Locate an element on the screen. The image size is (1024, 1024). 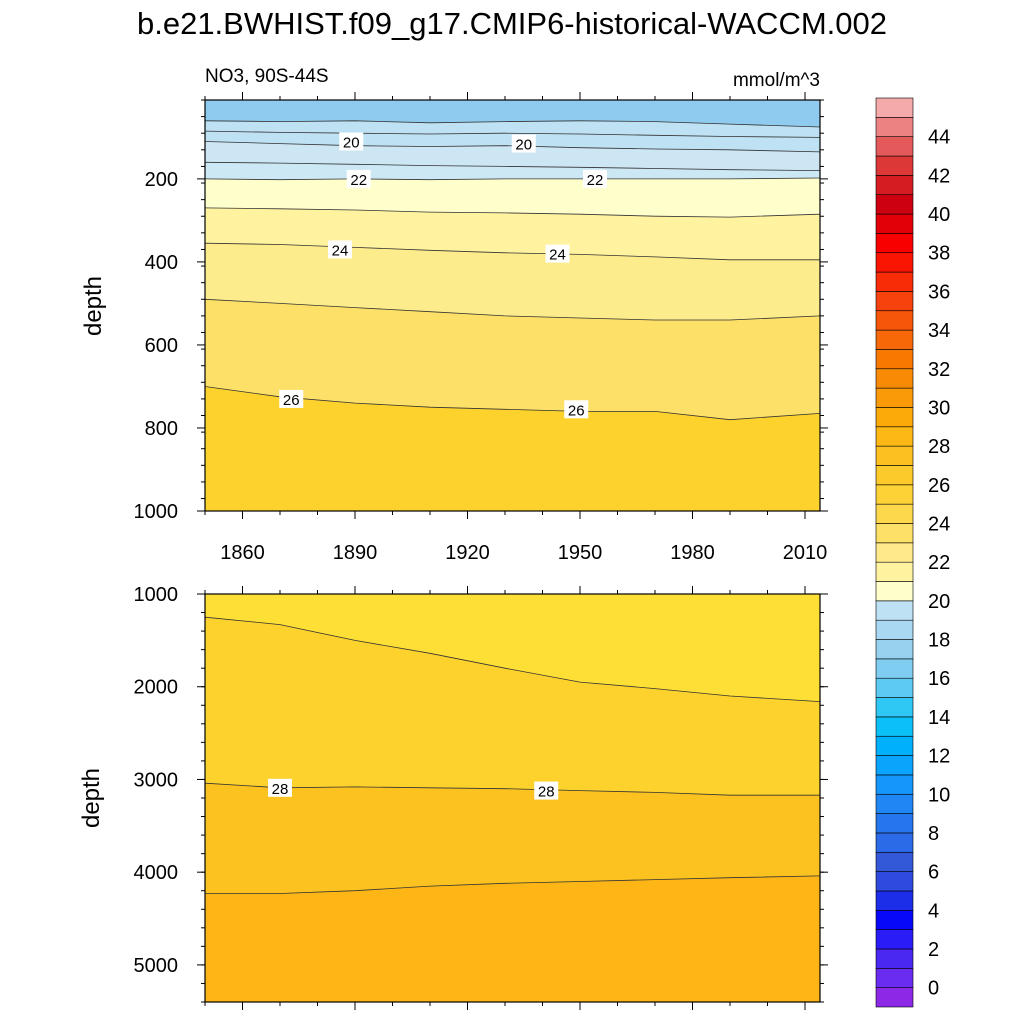
colorbar-label: 26 is located at coordinates (939, 486).